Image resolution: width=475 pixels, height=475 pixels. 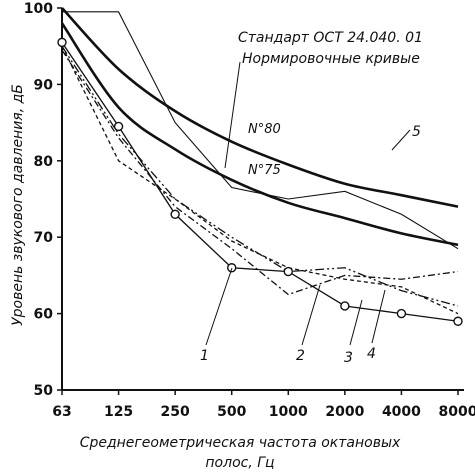 I want to click on series-label-5: 5, so click(x=416, y=132).